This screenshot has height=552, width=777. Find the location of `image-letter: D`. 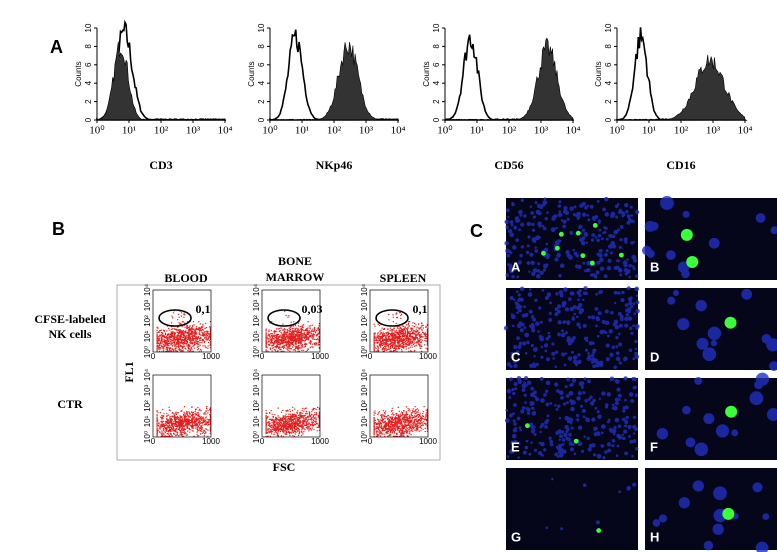

image-letter: D is located at coordinates (654, 356).